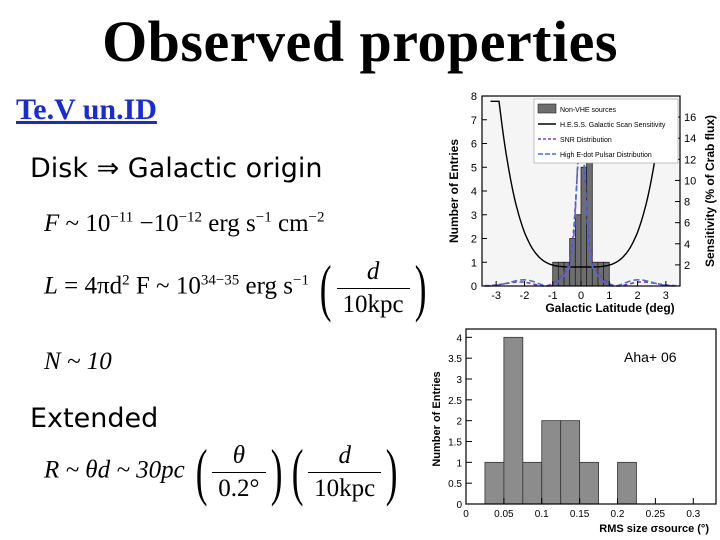 The image size is (720, 540). What do you see at coordinates (52, 223) in the screenshot?
I see `flux-symbol: F` at bounding box center [52, 223].